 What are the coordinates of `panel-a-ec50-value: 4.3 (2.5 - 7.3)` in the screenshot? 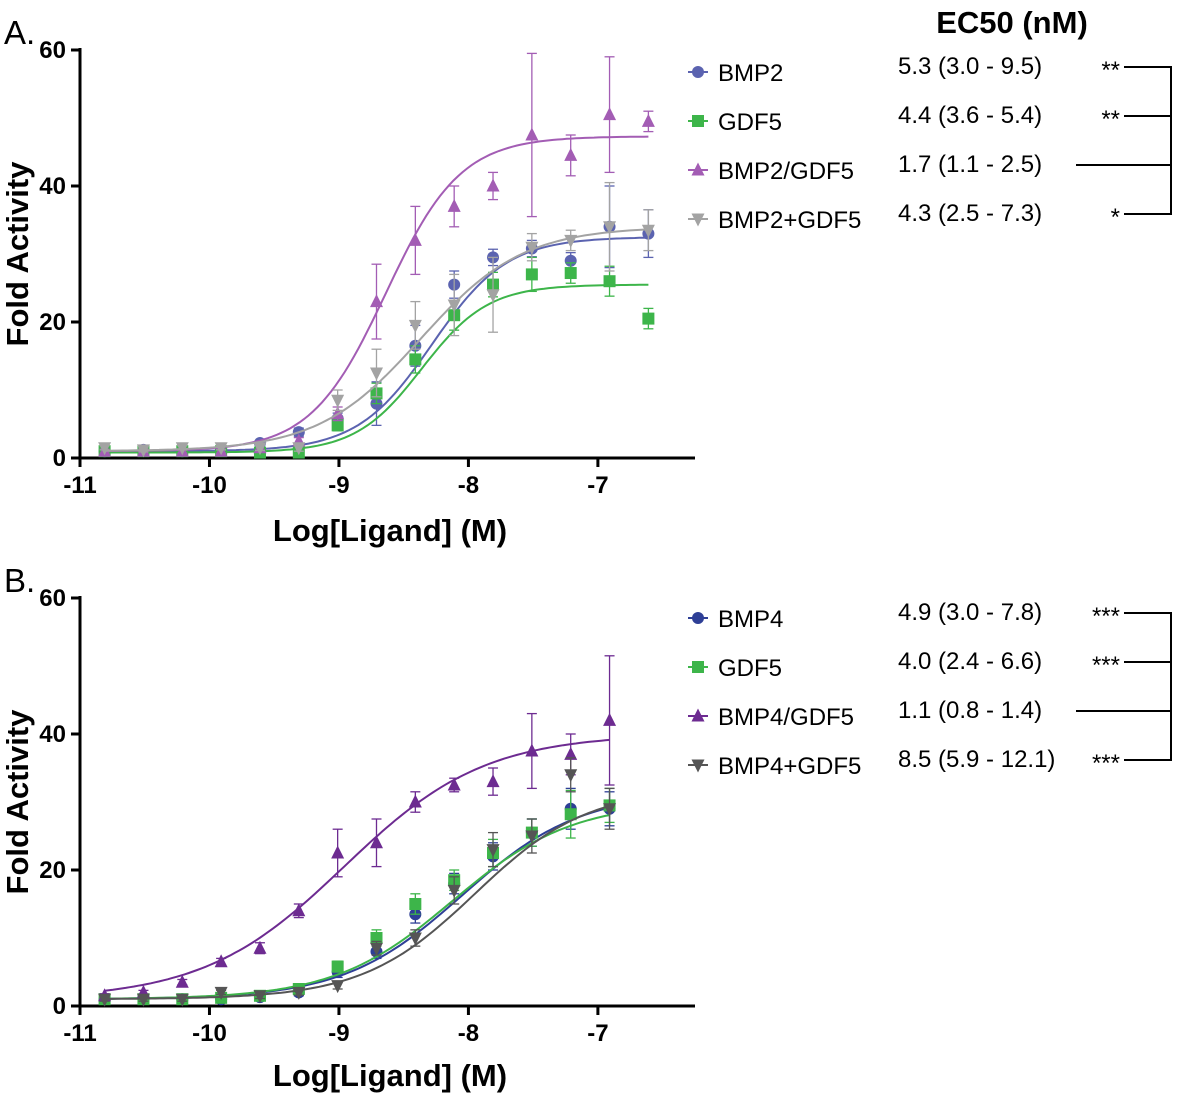 It's located at (970, 213).